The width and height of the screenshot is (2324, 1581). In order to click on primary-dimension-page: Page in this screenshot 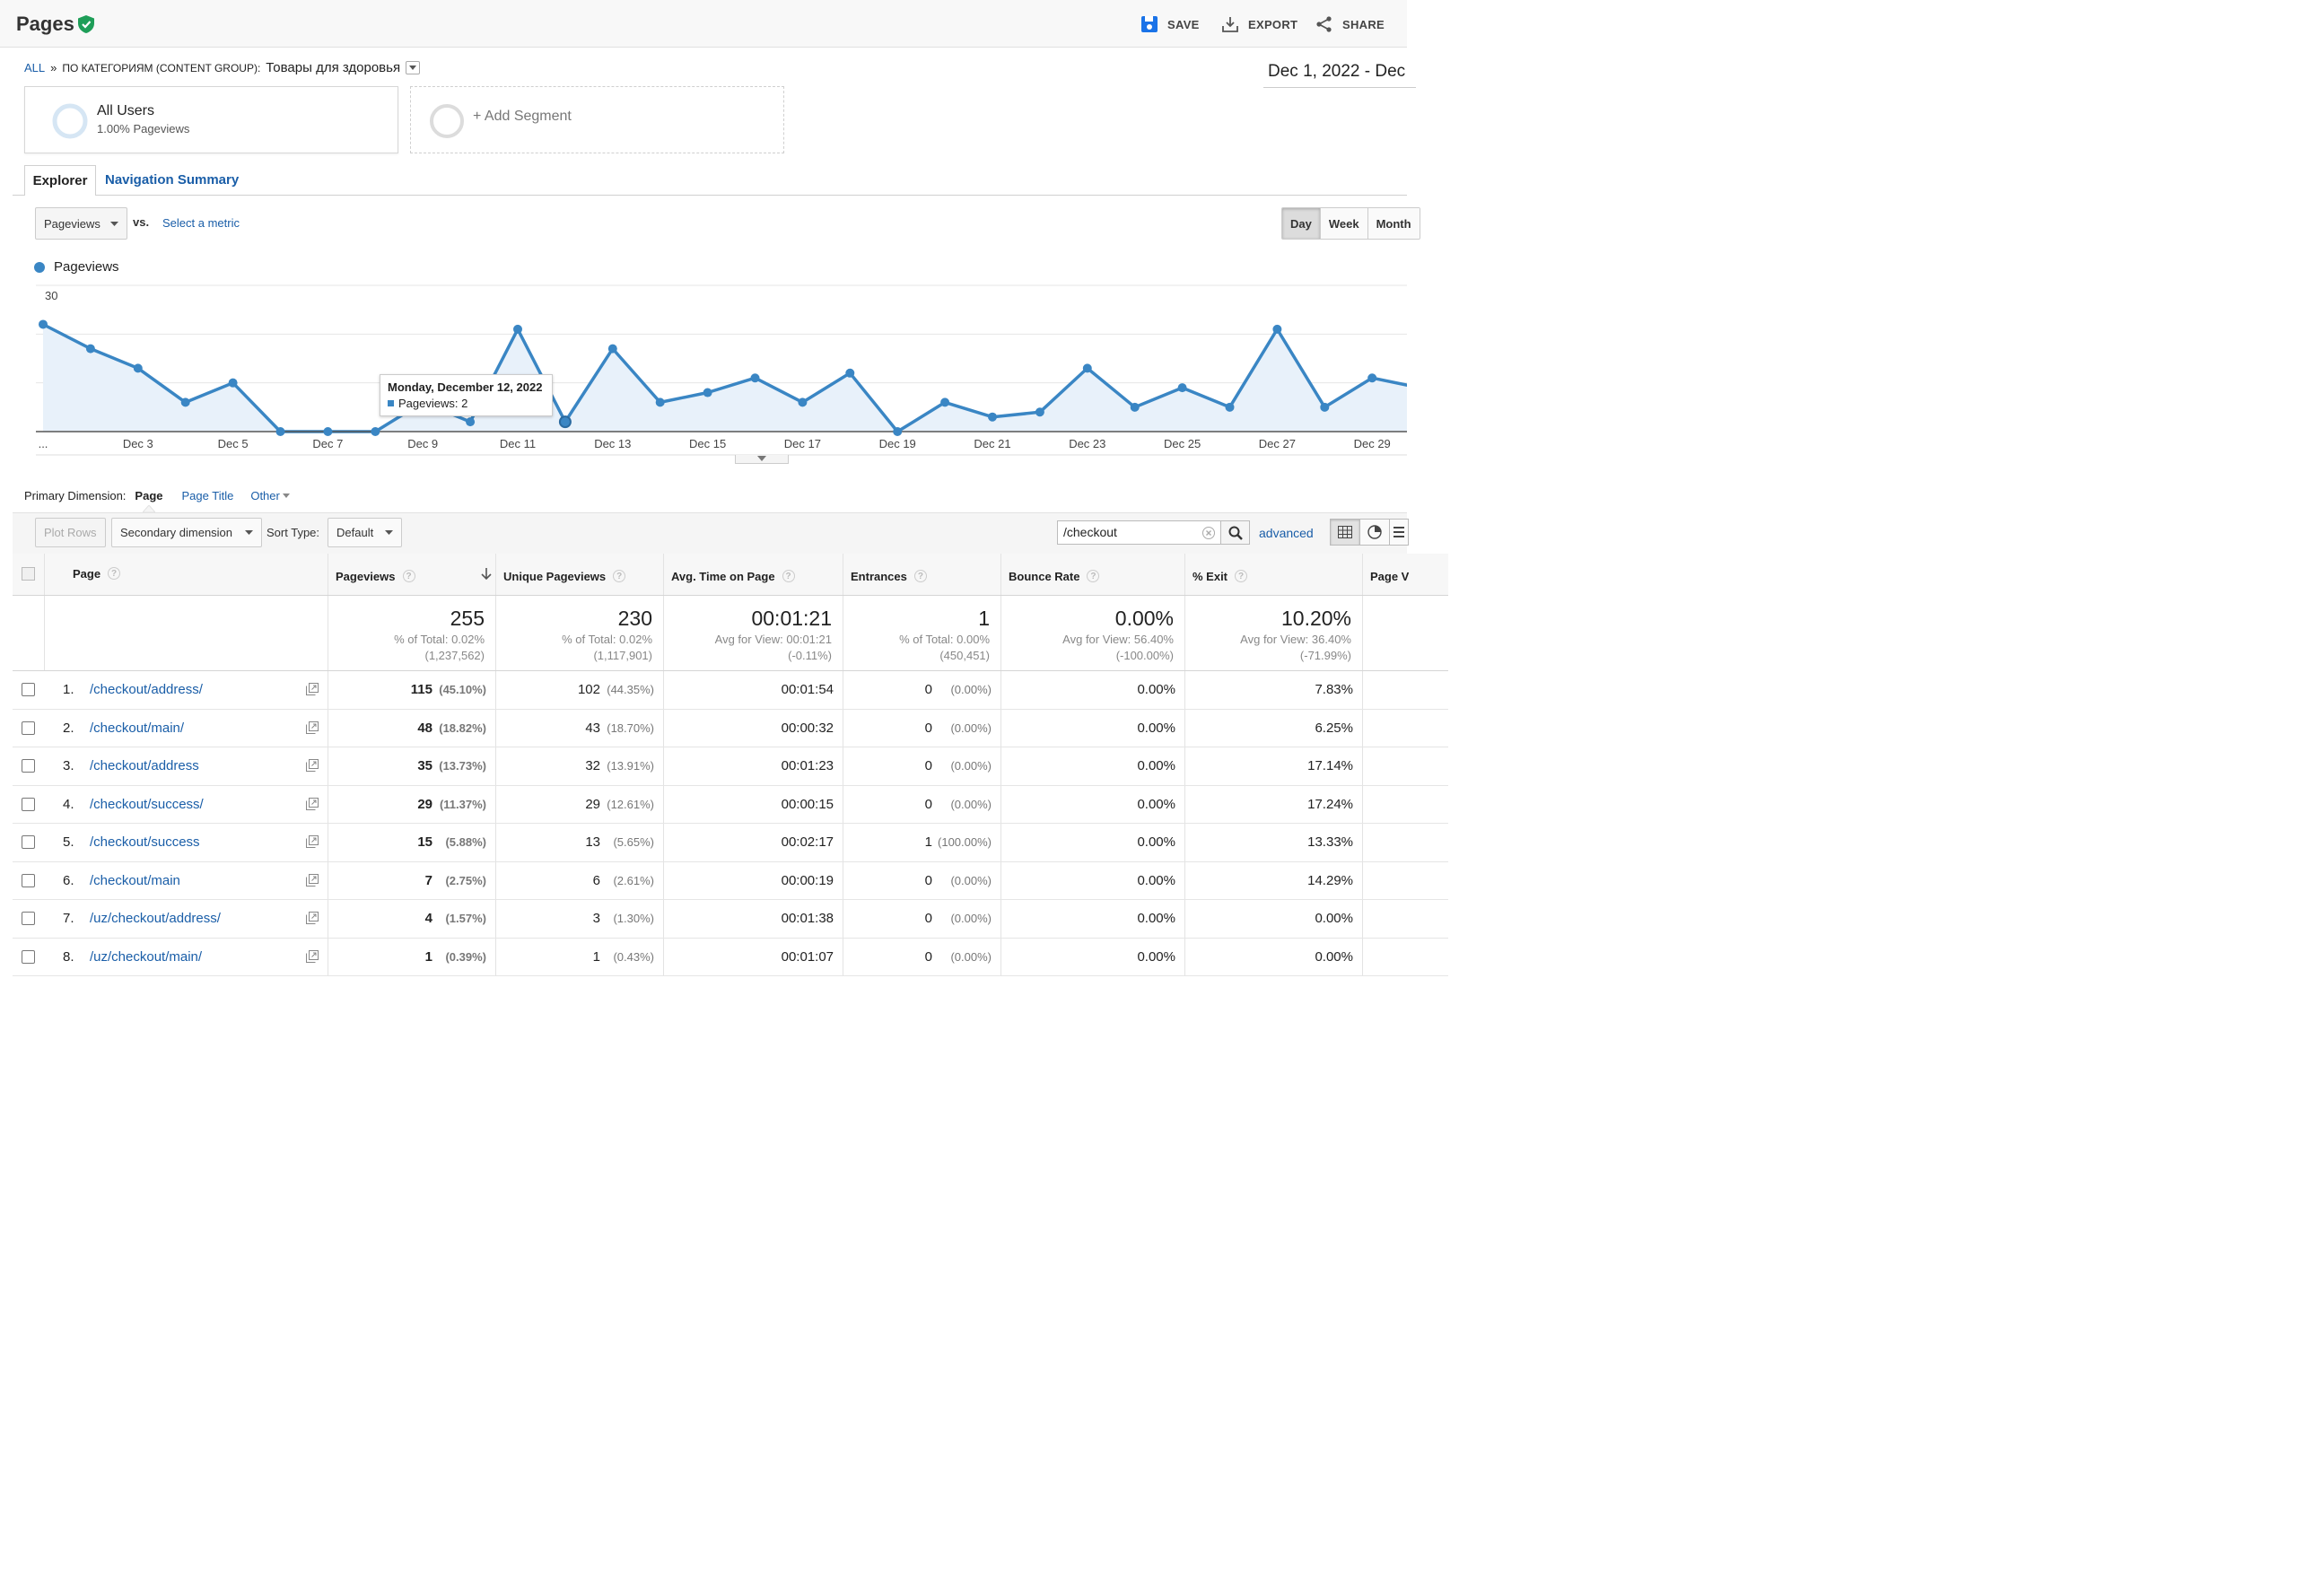, I will do `click(149, 496)`.